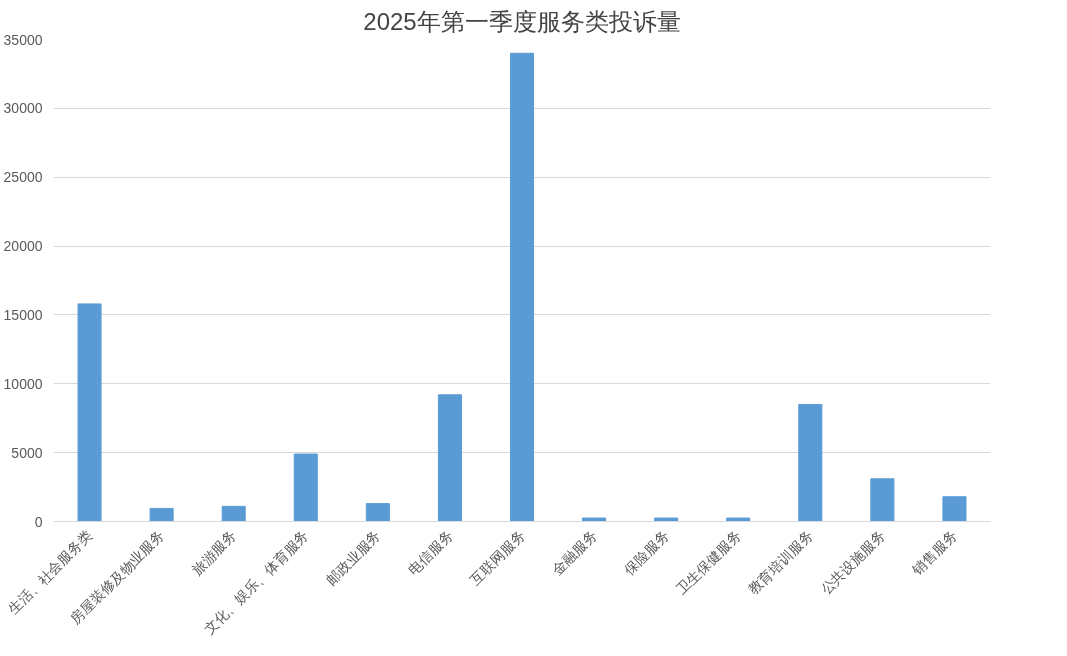  What do you see at coordinates (23, 383) in the screenshot?
I see `y-tick-label: 10000` at bounding box center [23, 383].